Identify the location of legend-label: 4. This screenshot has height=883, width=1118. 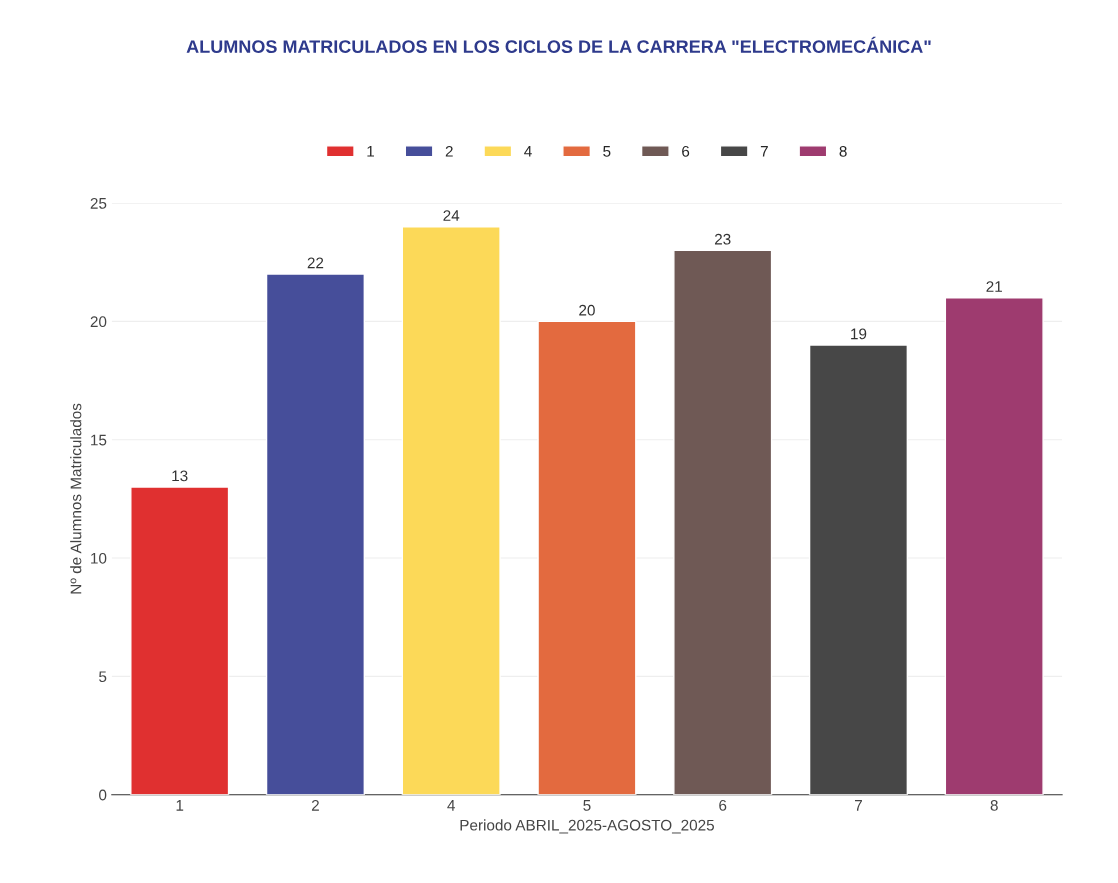
(528, 151).